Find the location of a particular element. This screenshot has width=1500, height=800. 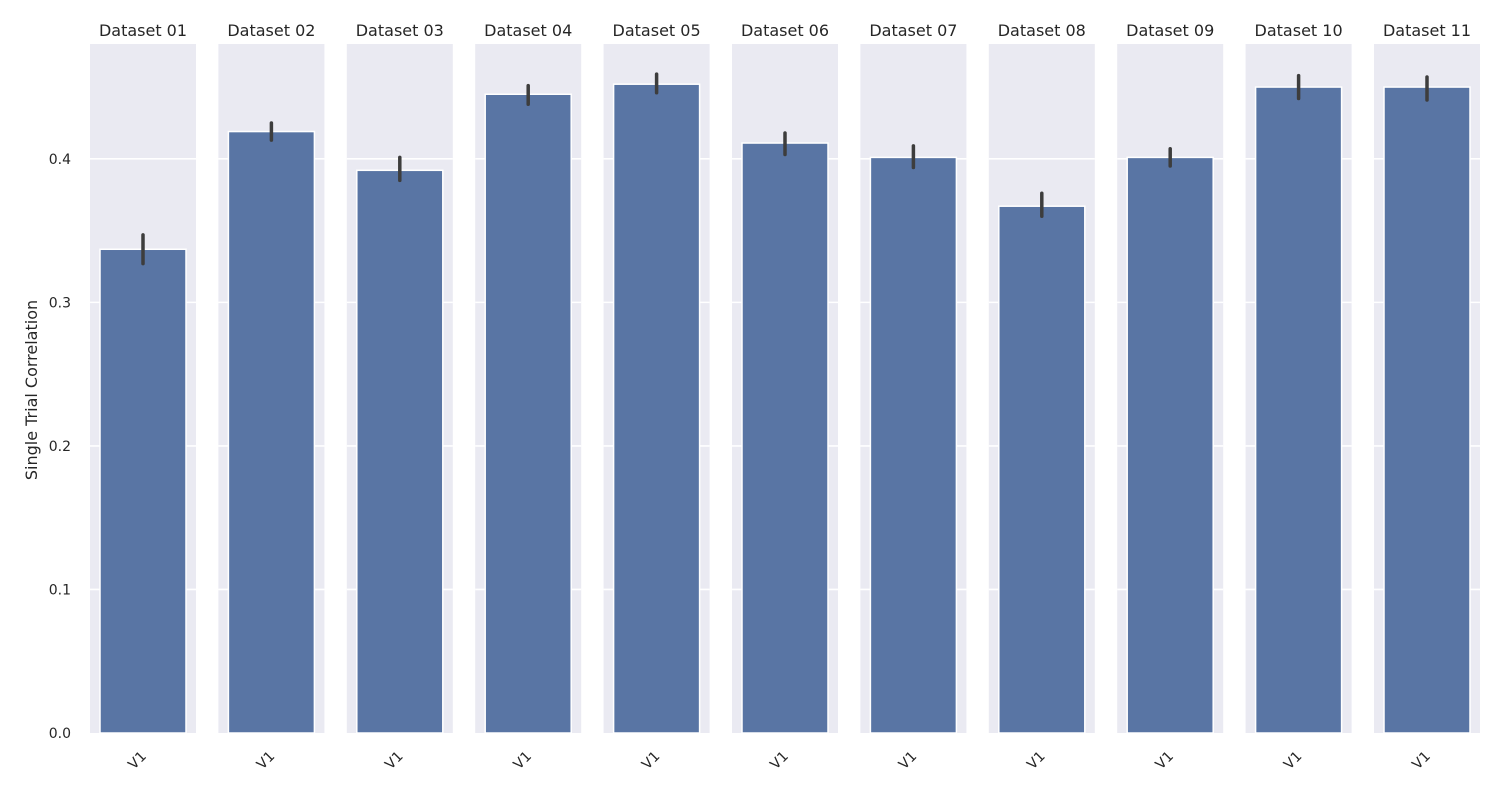

chart-panel: Dataset 05 V1 is located at coordinates (656, 397).